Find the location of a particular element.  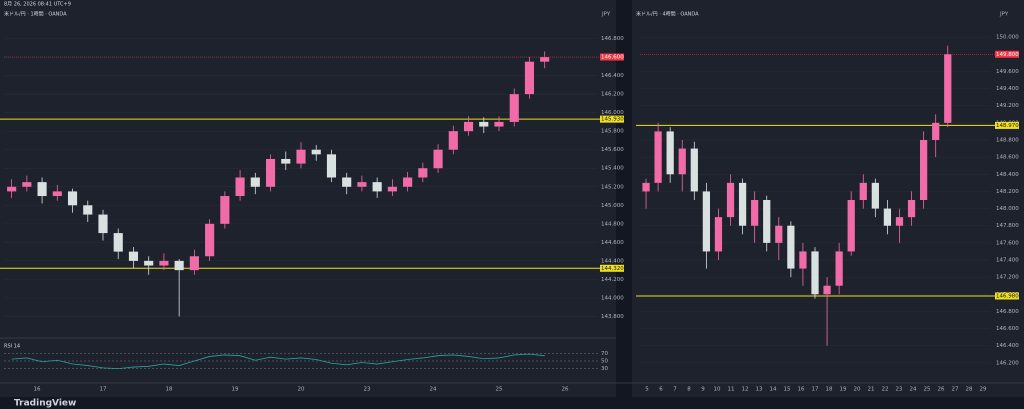

x-tick-label: 11 is located at coordinates (731, 390).